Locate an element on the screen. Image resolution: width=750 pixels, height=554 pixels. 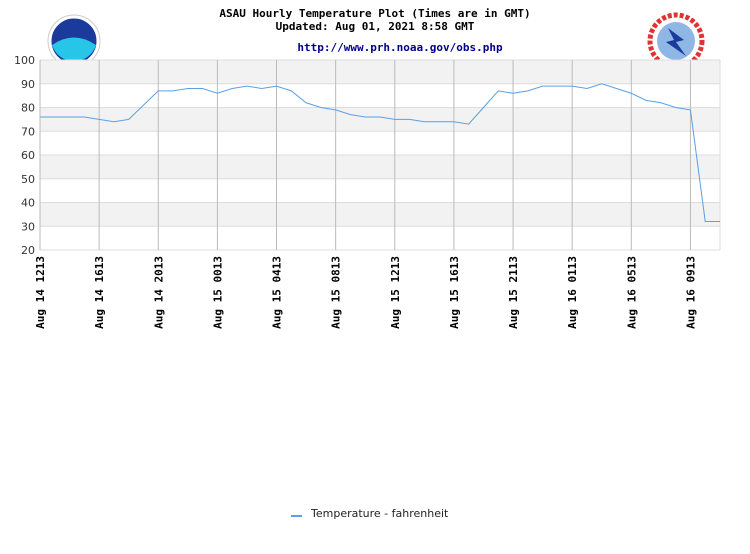
x-tick-label: Aug 15 1613 is located at coordinates (454, 292).